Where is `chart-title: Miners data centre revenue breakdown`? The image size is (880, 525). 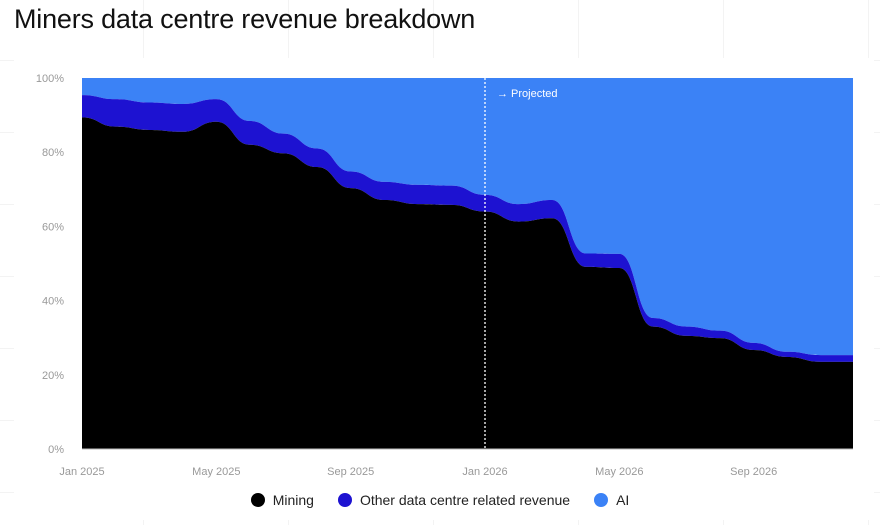
chart-title: Miners data centre revenue breakdown is located at coordinates (245, 19).